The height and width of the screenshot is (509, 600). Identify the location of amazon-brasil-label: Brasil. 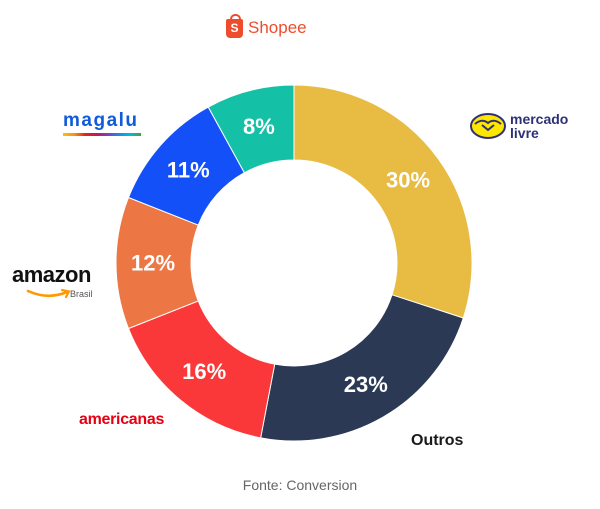
(81, 294).